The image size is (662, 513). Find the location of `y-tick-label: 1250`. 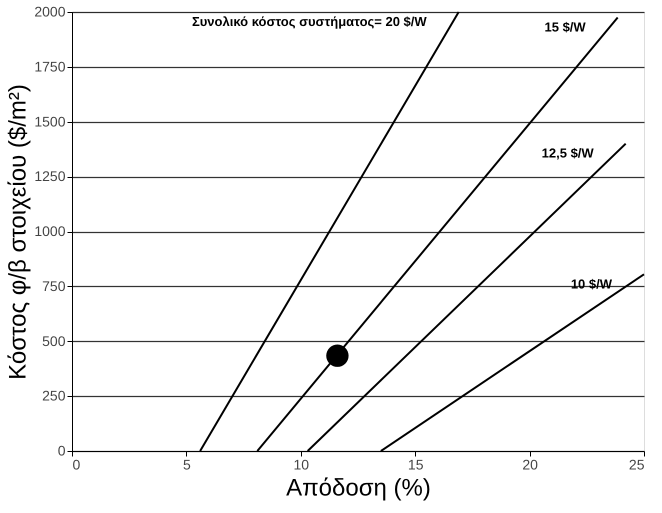

y-tick-label: 1250 is located at coordinates (50, 176).